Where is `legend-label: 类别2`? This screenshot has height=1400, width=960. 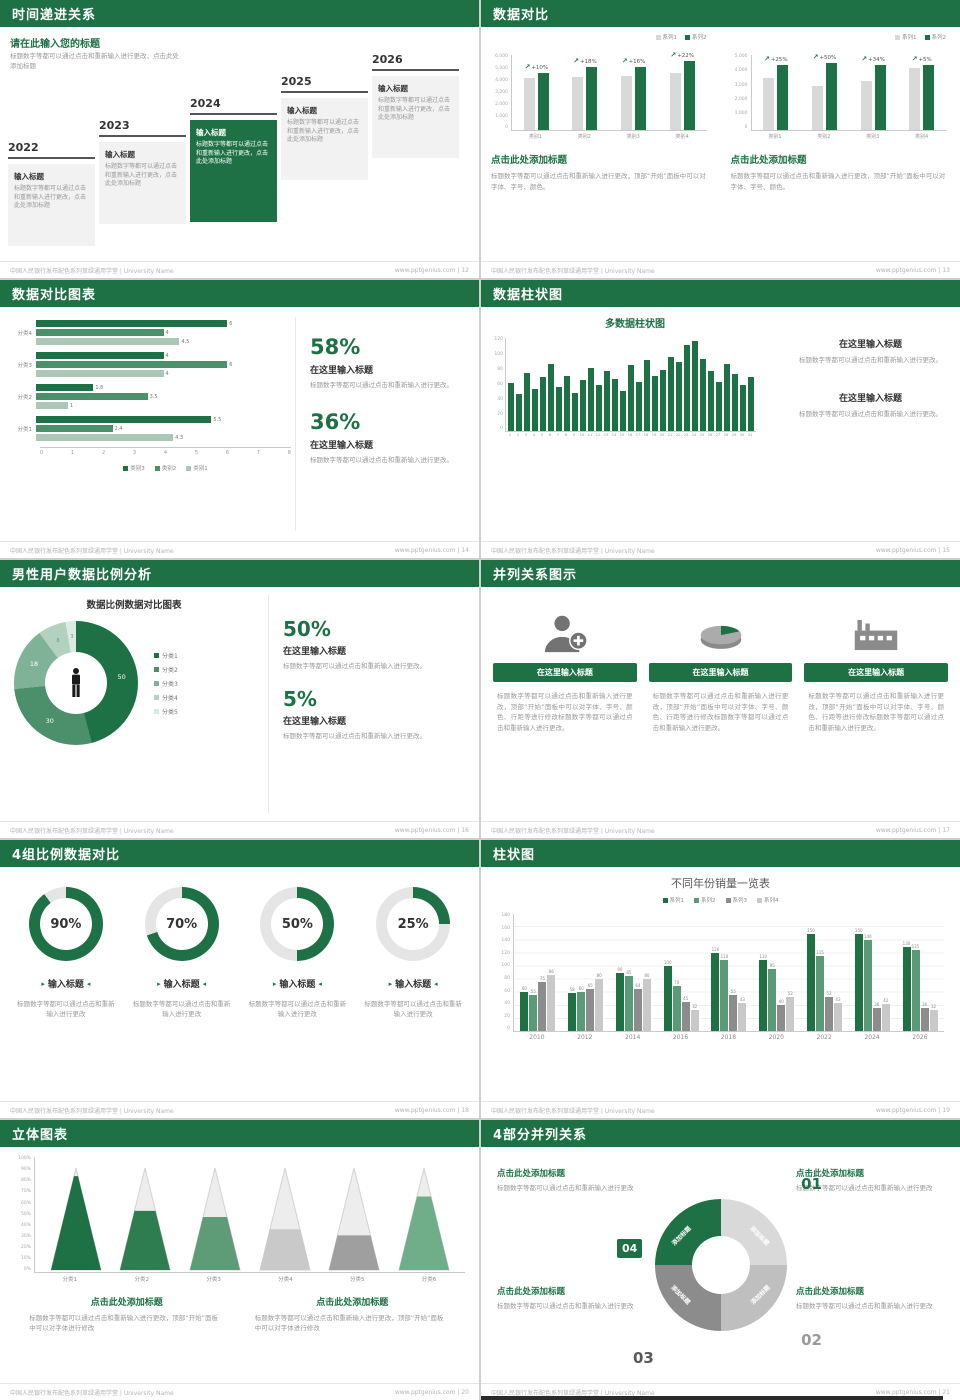
legend-label: 类别2 is located at coordinates (169, 469).